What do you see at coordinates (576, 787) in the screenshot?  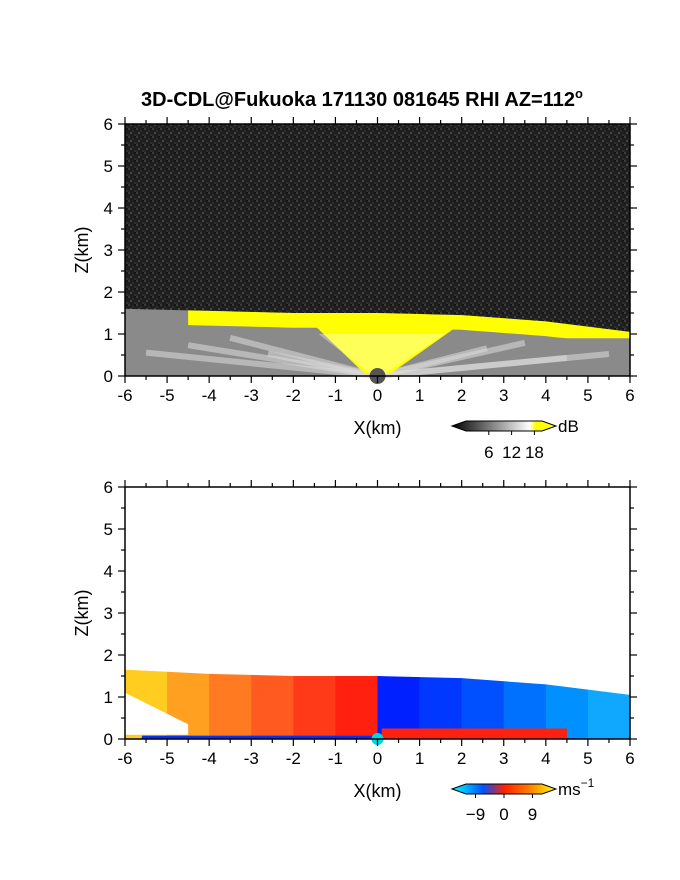 I see `colorbar-unit: ms−1` at bounding box center [576, 787].